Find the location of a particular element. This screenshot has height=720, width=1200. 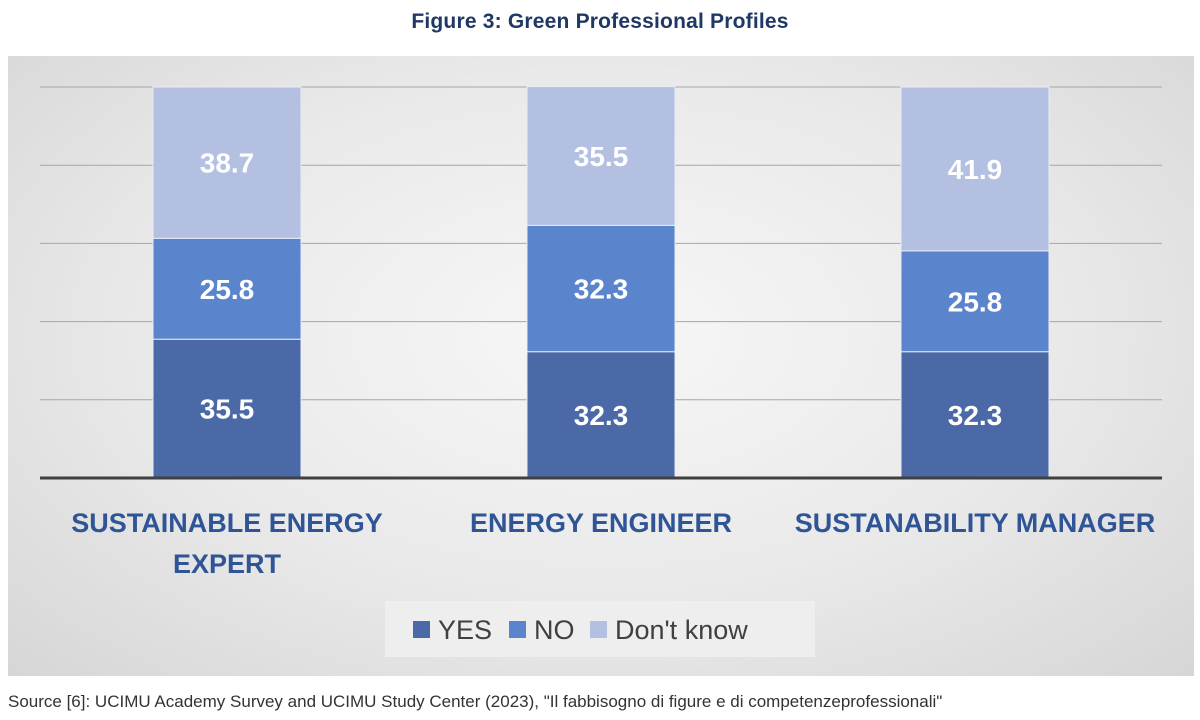

figure-title: Figure 3: Green Professional Profiles is located at coordinates (600, 21).